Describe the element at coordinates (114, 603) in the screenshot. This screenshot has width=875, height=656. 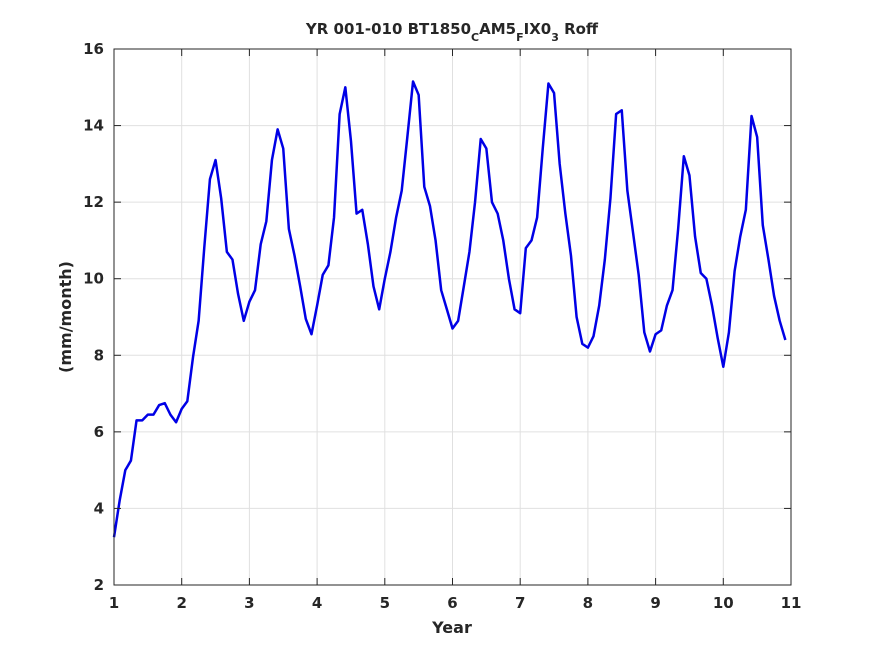
I see `x-tick-label: 1` at that location.